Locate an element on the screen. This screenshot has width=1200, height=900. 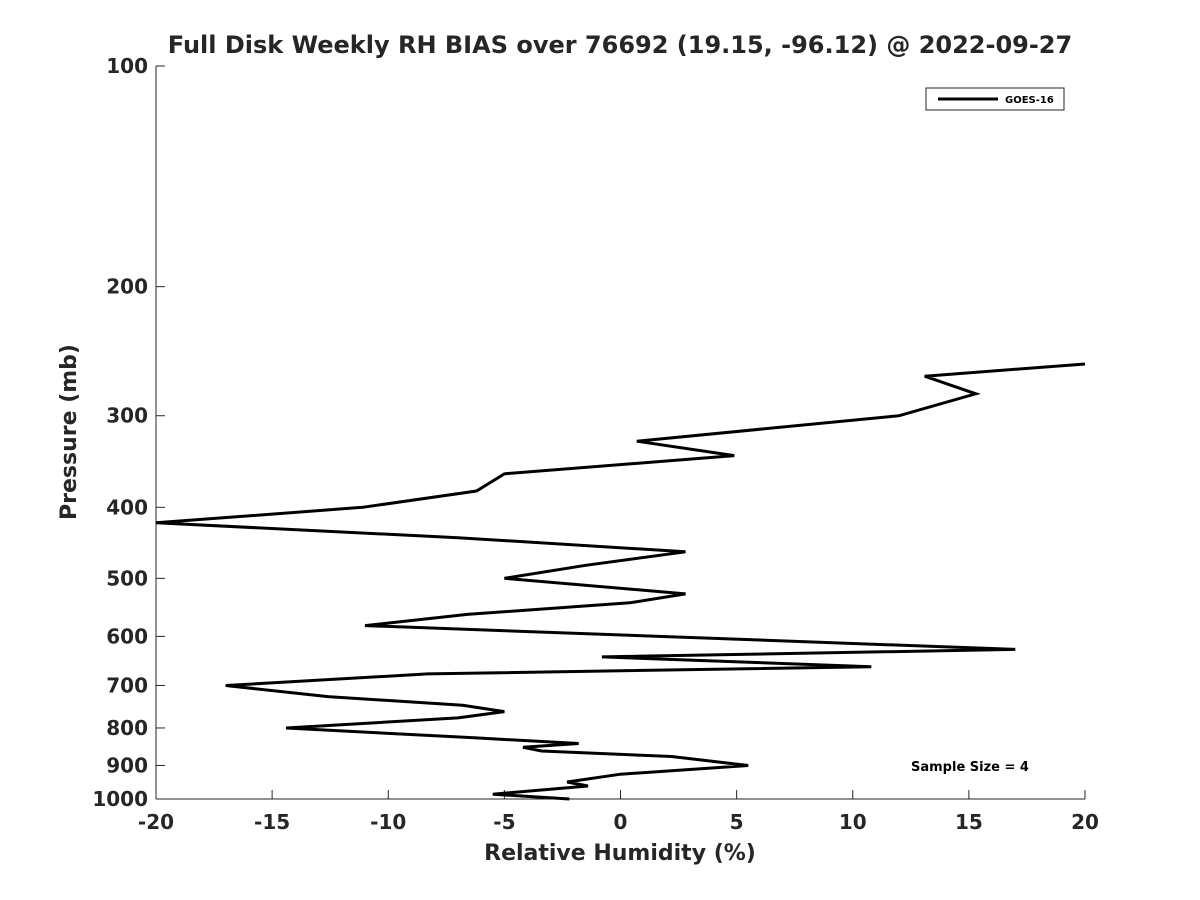
y-tick-label: 1000 is located at coordinates (120, 799).